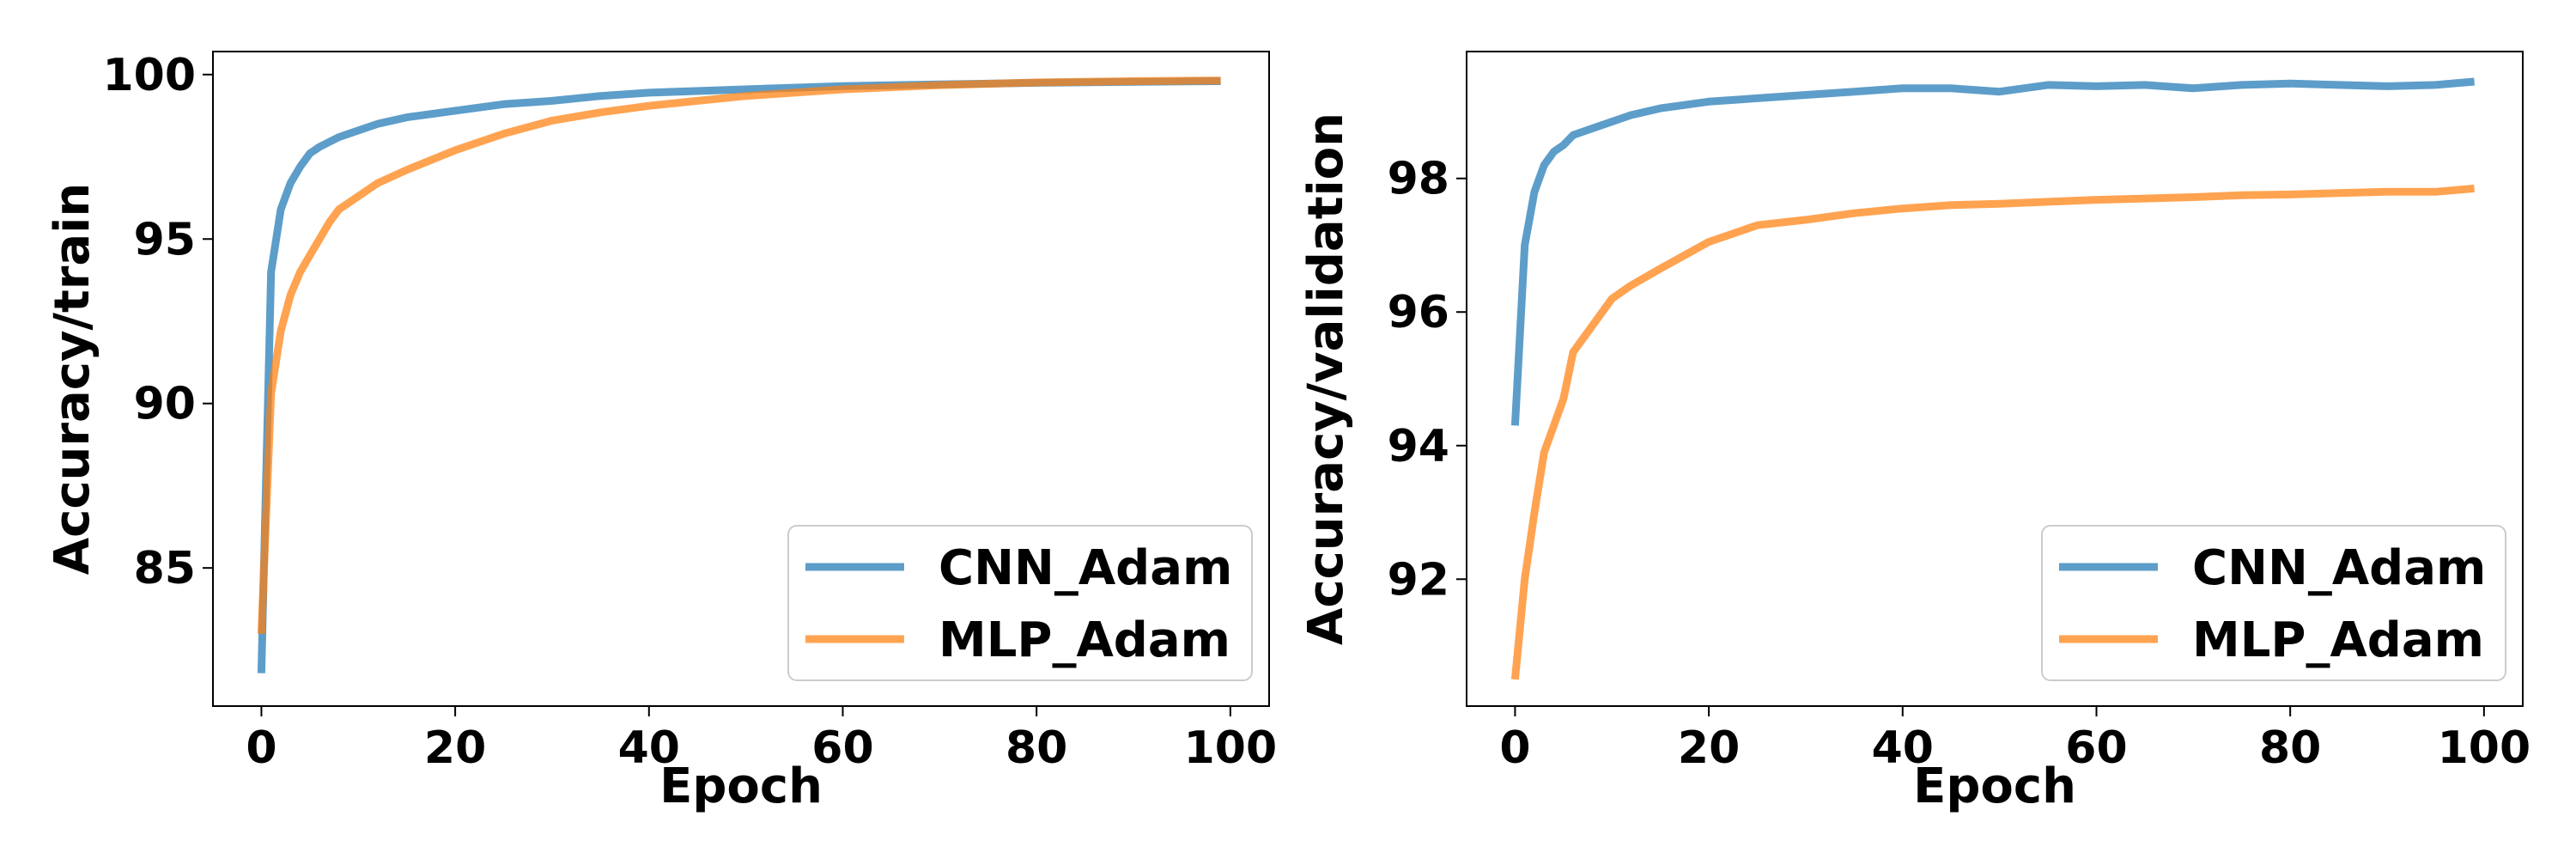 Image resolution: width=2576 pixels, height=859 pixels. Describe the element at coordinates (1418, 580) in the screenshot. I see `y-tick-label: 92` at that location.